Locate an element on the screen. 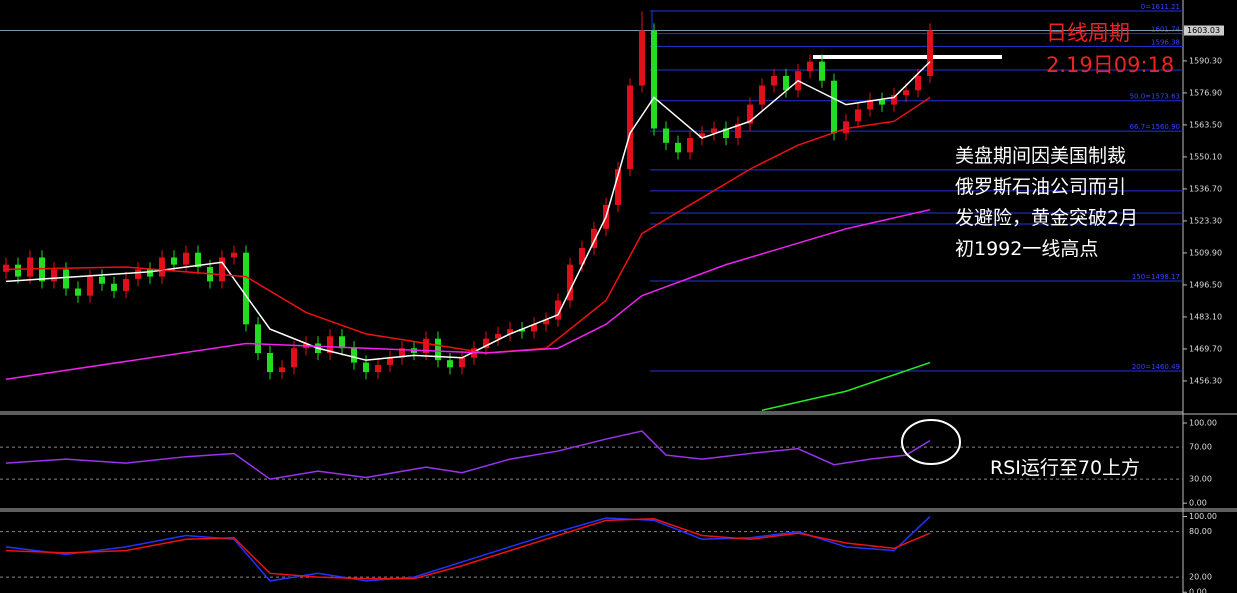 This screenshot has width=1237, height=593. fib-label: 0=1611.21 is located at coordinates (1160, 7).